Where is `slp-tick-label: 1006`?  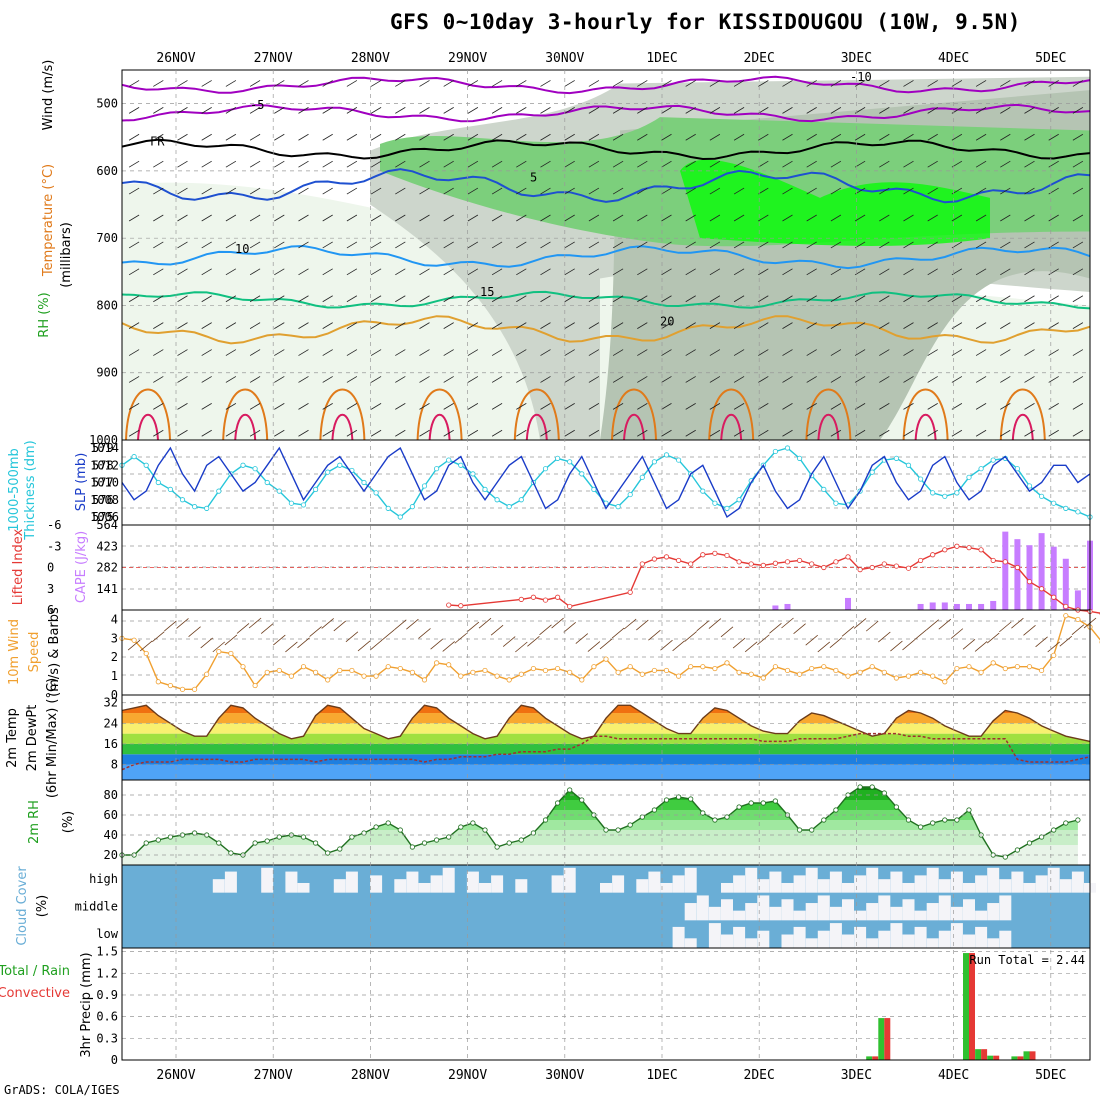 slp-tick-label: 1006 is located at coordinates (104, 517).